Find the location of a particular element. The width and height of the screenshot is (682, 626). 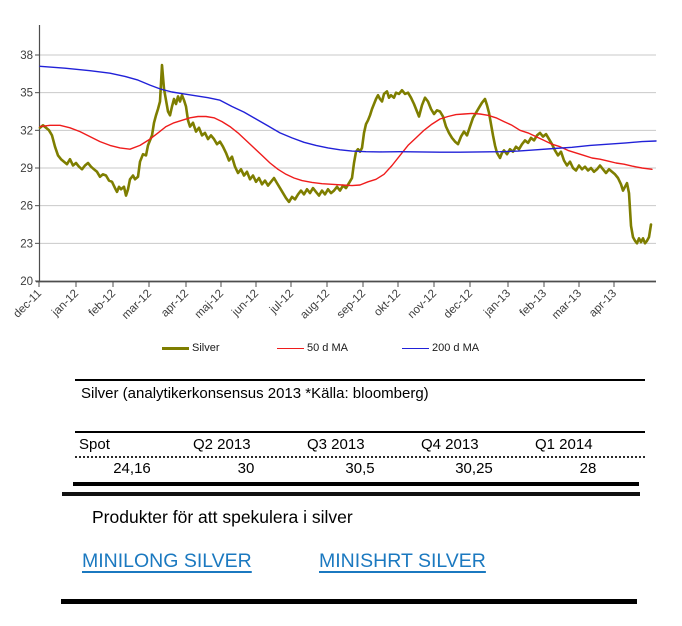

y-axis-labels: 20 23 26 29 32 35 38 is located at coordinates (26, 169).